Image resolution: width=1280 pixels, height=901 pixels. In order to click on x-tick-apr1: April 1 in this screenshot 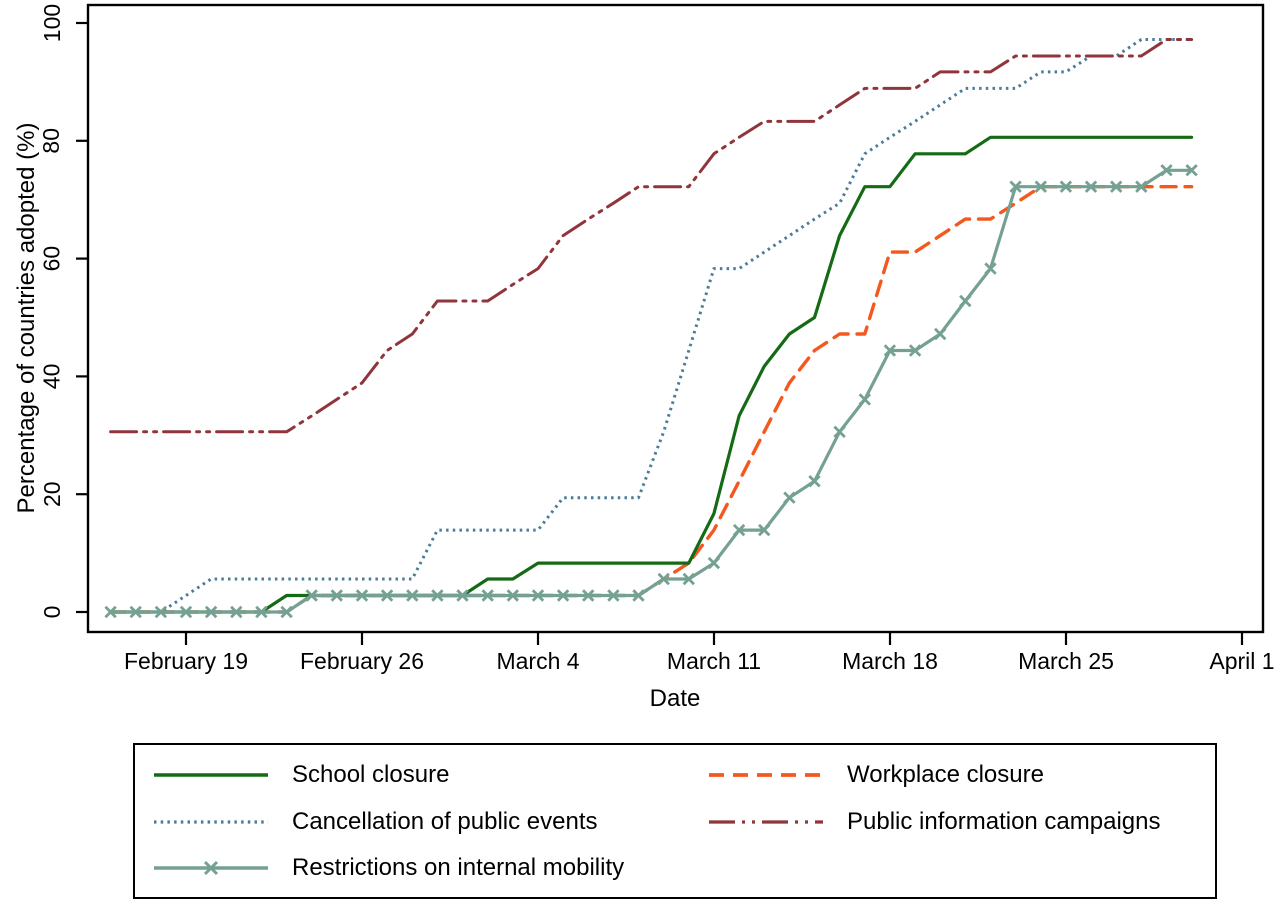, I will do `click(1241, 661)`.